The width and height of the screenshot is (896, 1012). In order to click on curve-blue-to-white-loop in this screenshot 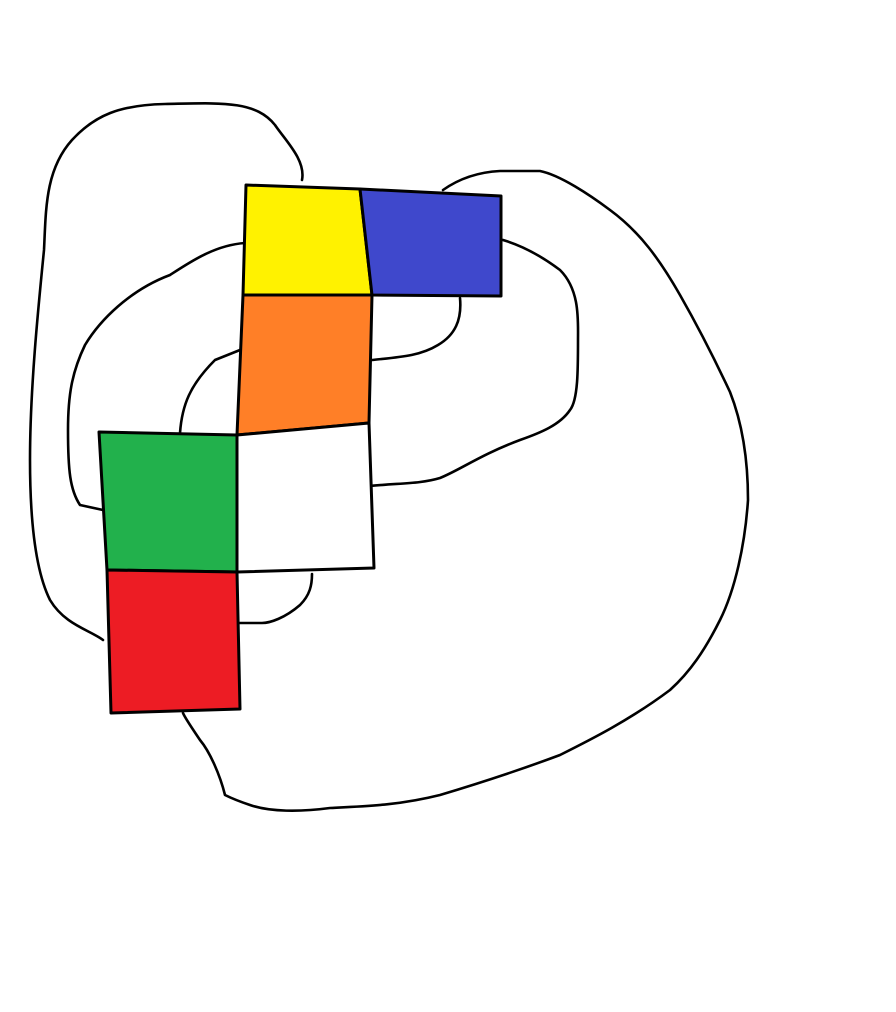, I will do `click(416, 329)`.